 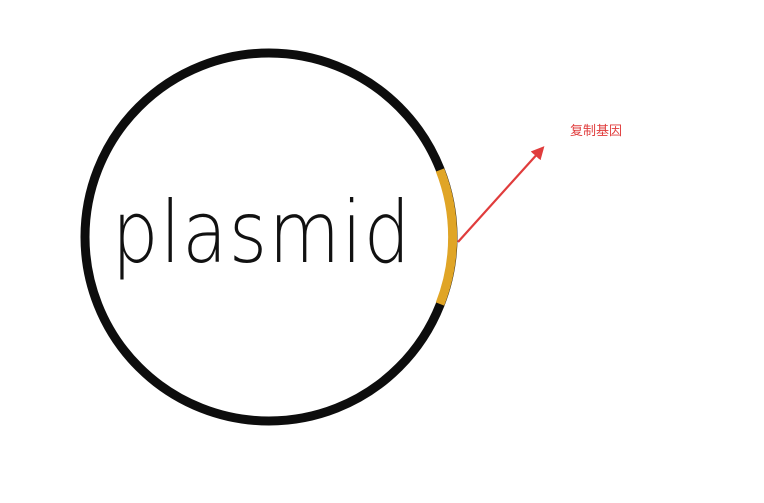 What do you see at coordinates (262, 233) in the screenshot?
I see `plasmid-label: plasmid` at bounding box center [262, 233].